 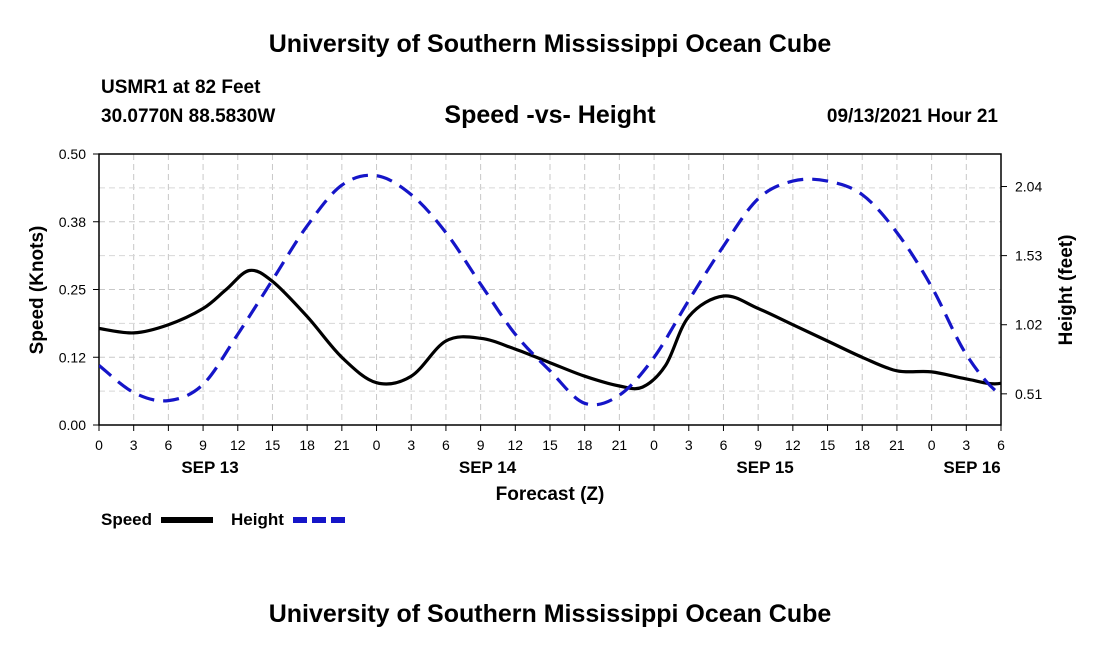 What do you see at coordinates (37, 290) in the screenshot?
I see `y-axis-label: Speed (Knots)` at bounding box center [37, 290].